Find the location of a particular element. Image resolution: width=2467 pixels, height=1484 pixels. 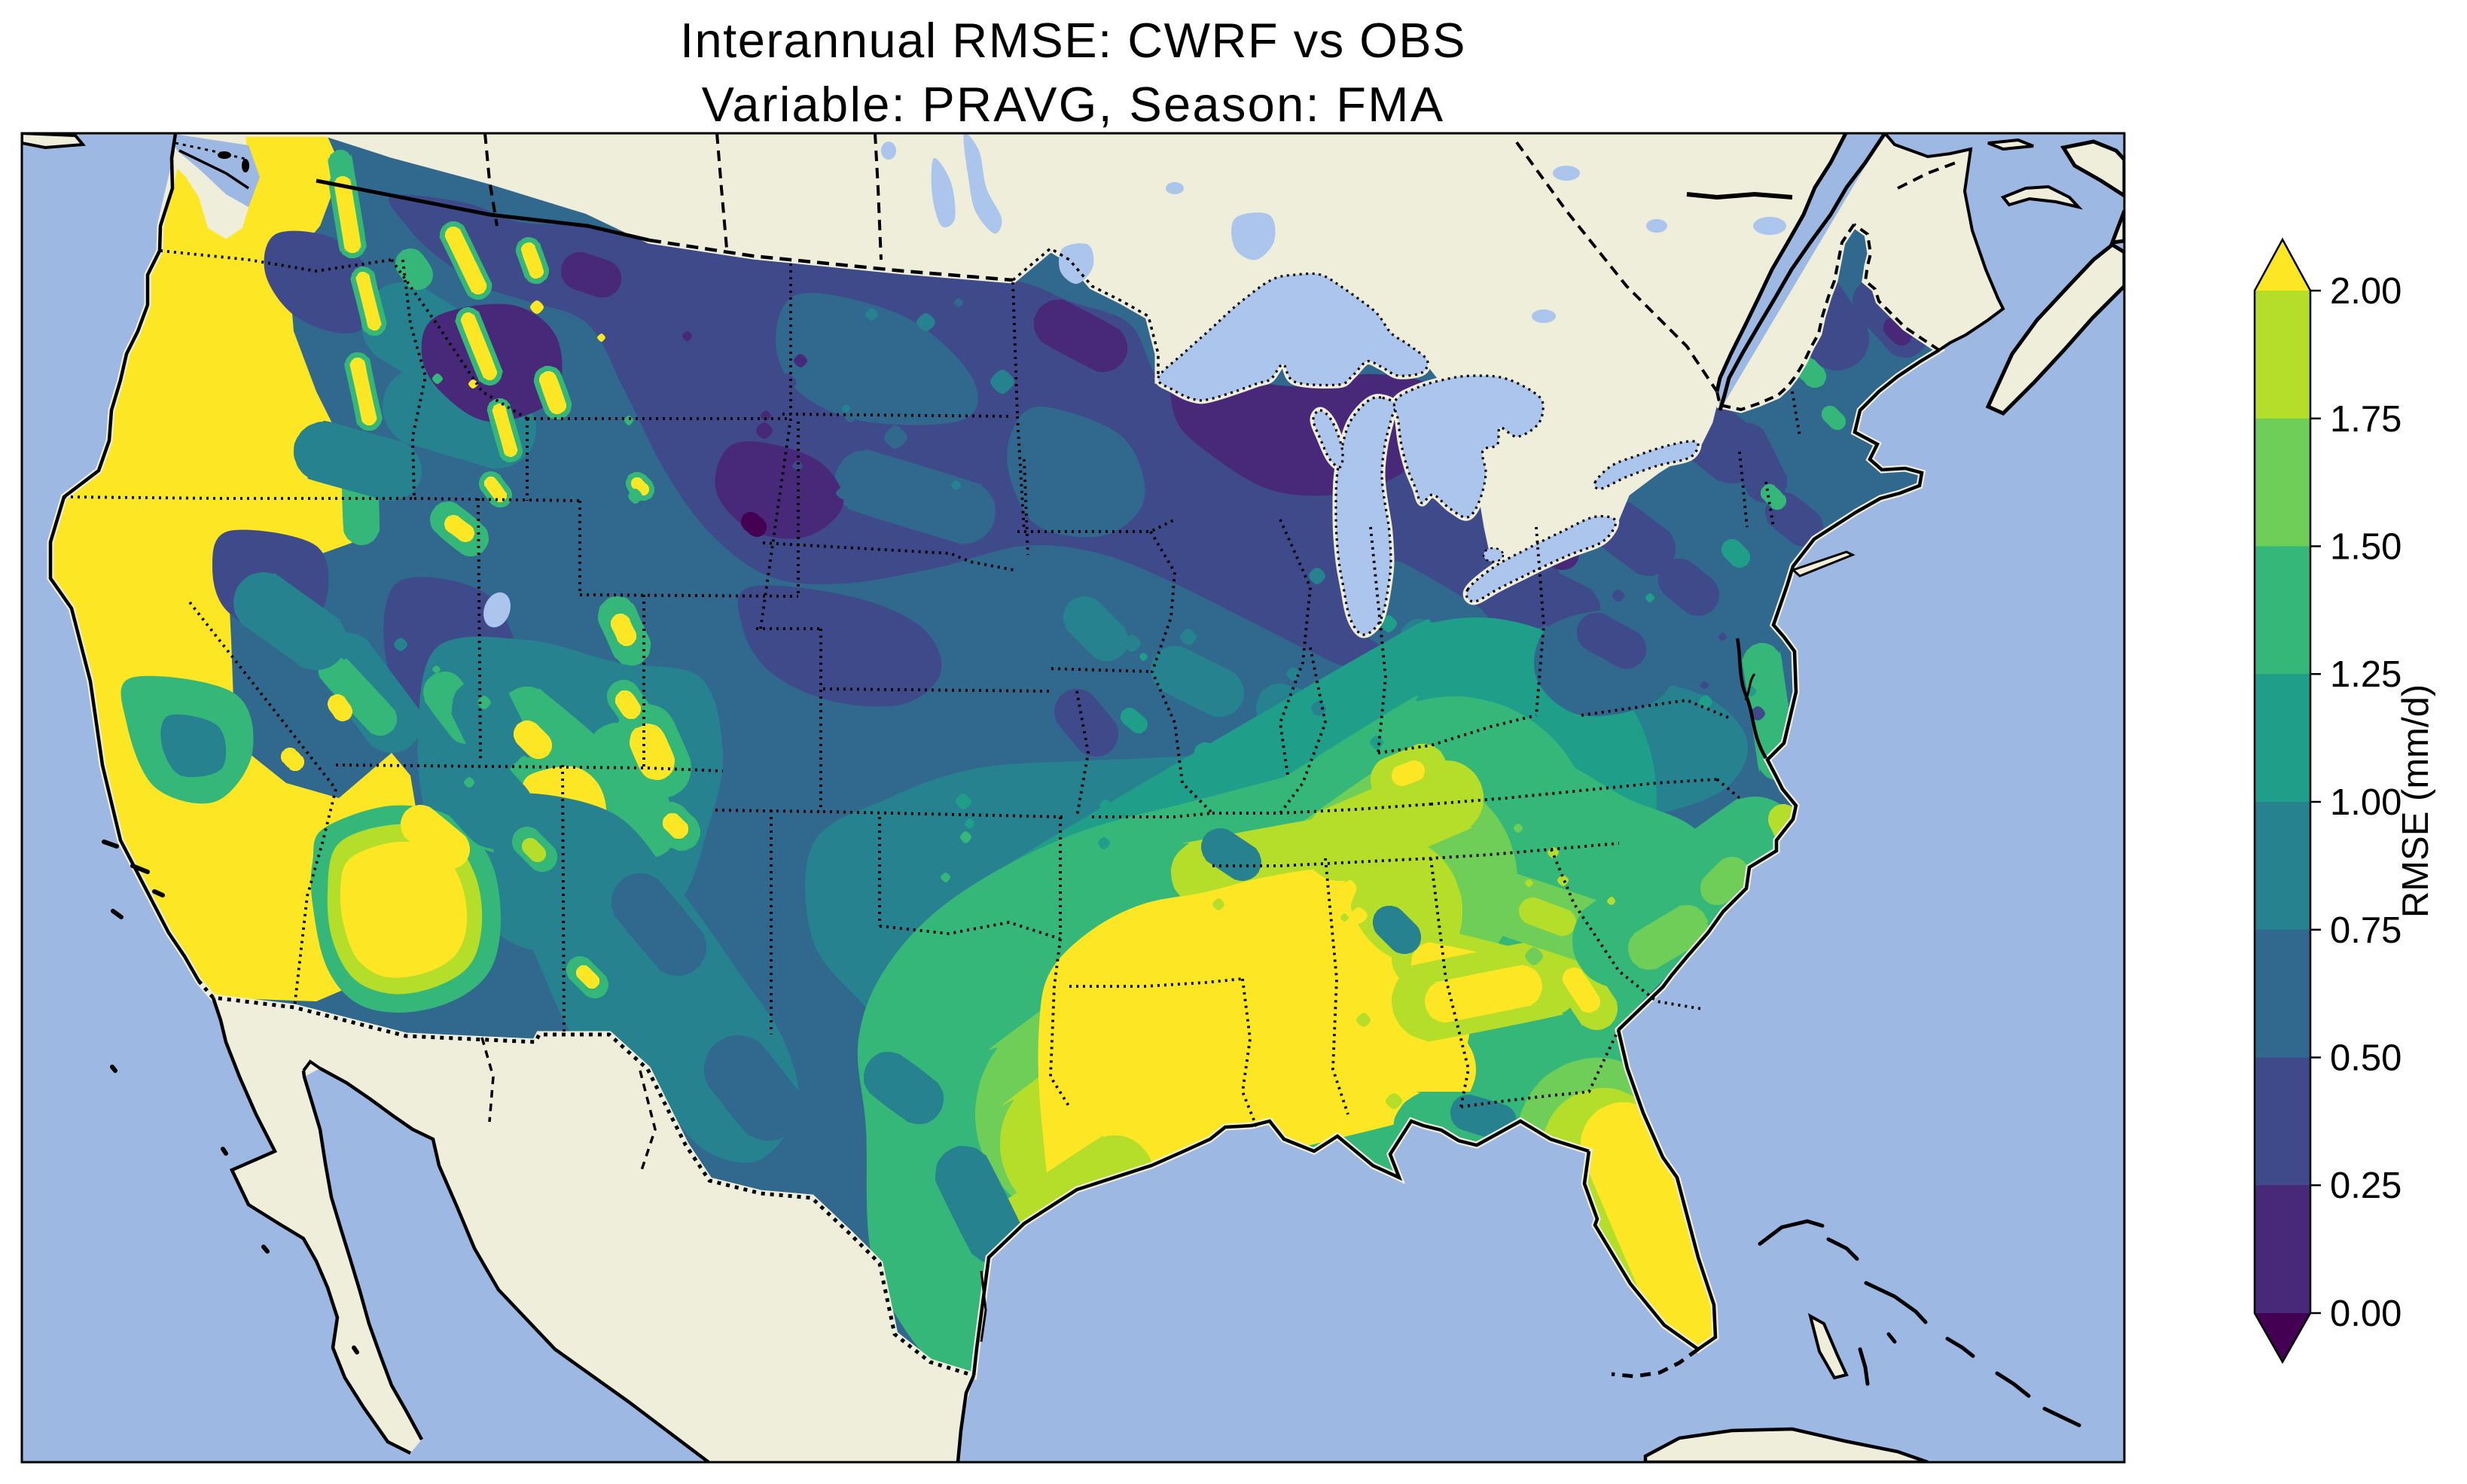

svg-text: RMSE (mm/d) is located at coordinates (2415, 801).